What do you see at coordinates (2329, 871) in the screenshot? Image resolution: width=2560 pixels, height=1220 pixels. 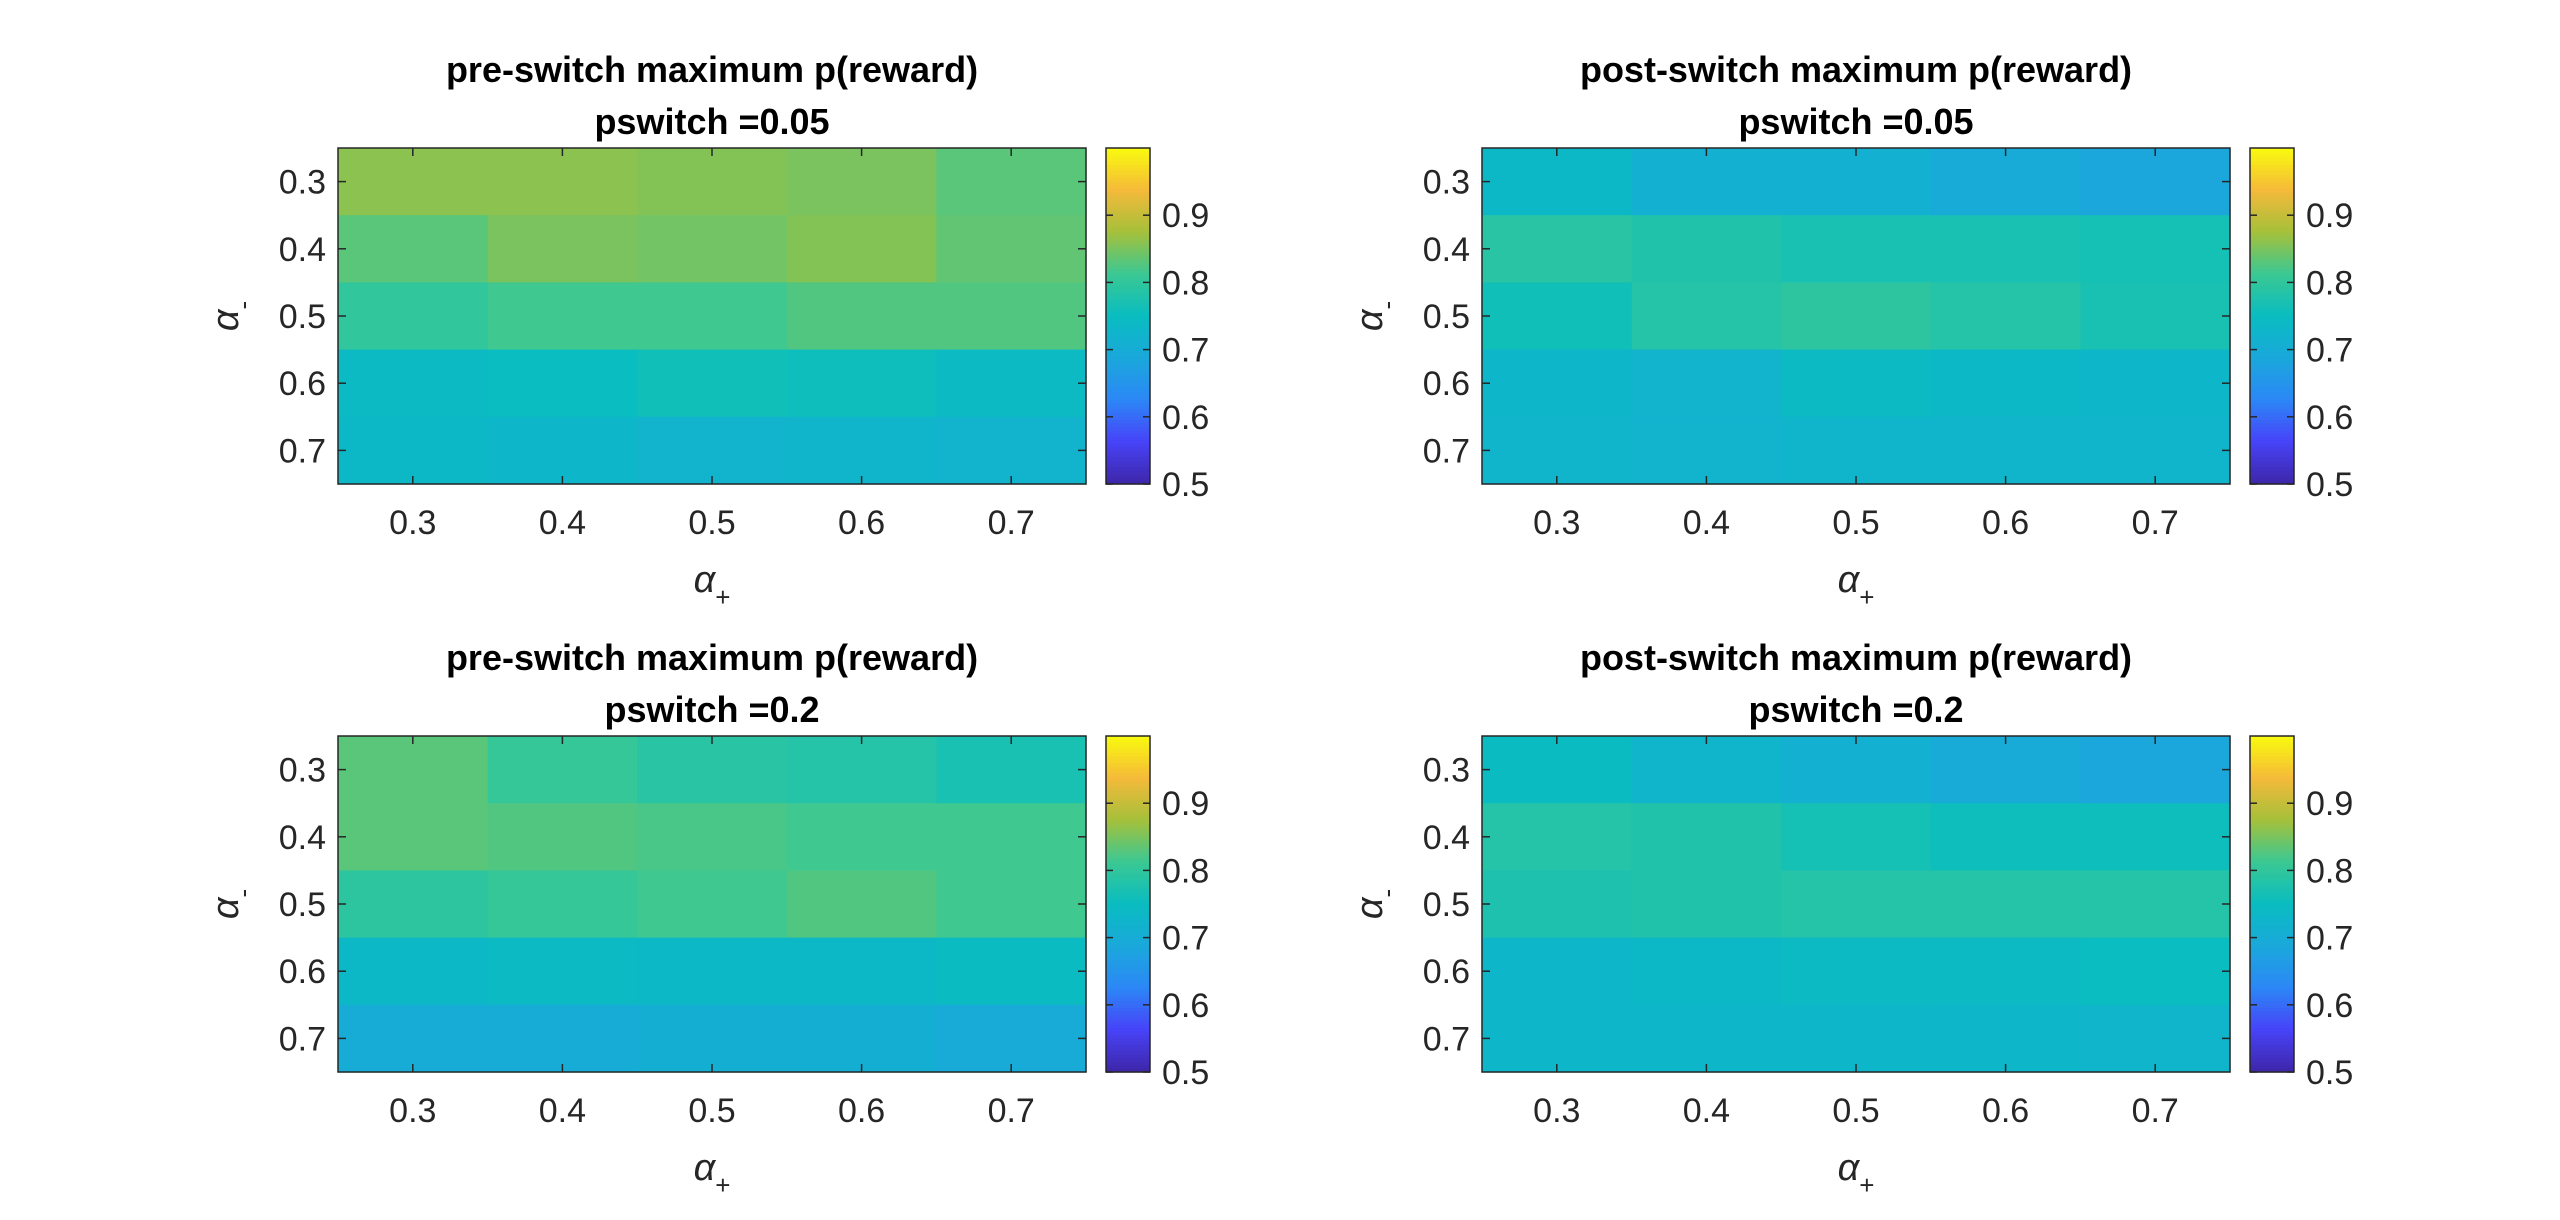 I see `colorbar-tick-label: 0.8` at bounding box center [2329, 871].